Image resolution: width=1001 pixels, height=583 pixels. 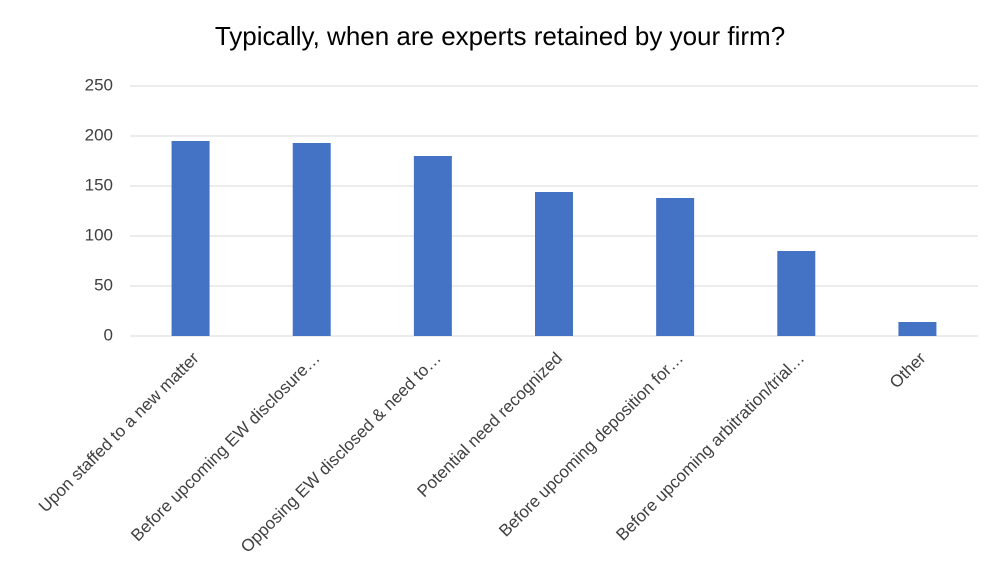 I want to click on y-tick-label: 50, so click(x=103, y=284).